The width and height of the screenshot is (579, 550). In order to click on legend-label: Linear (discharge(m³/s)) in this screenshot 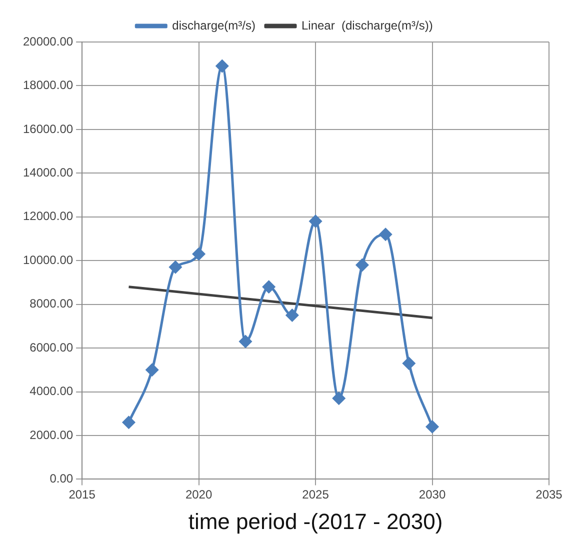, I will do `click(367, 25)`.